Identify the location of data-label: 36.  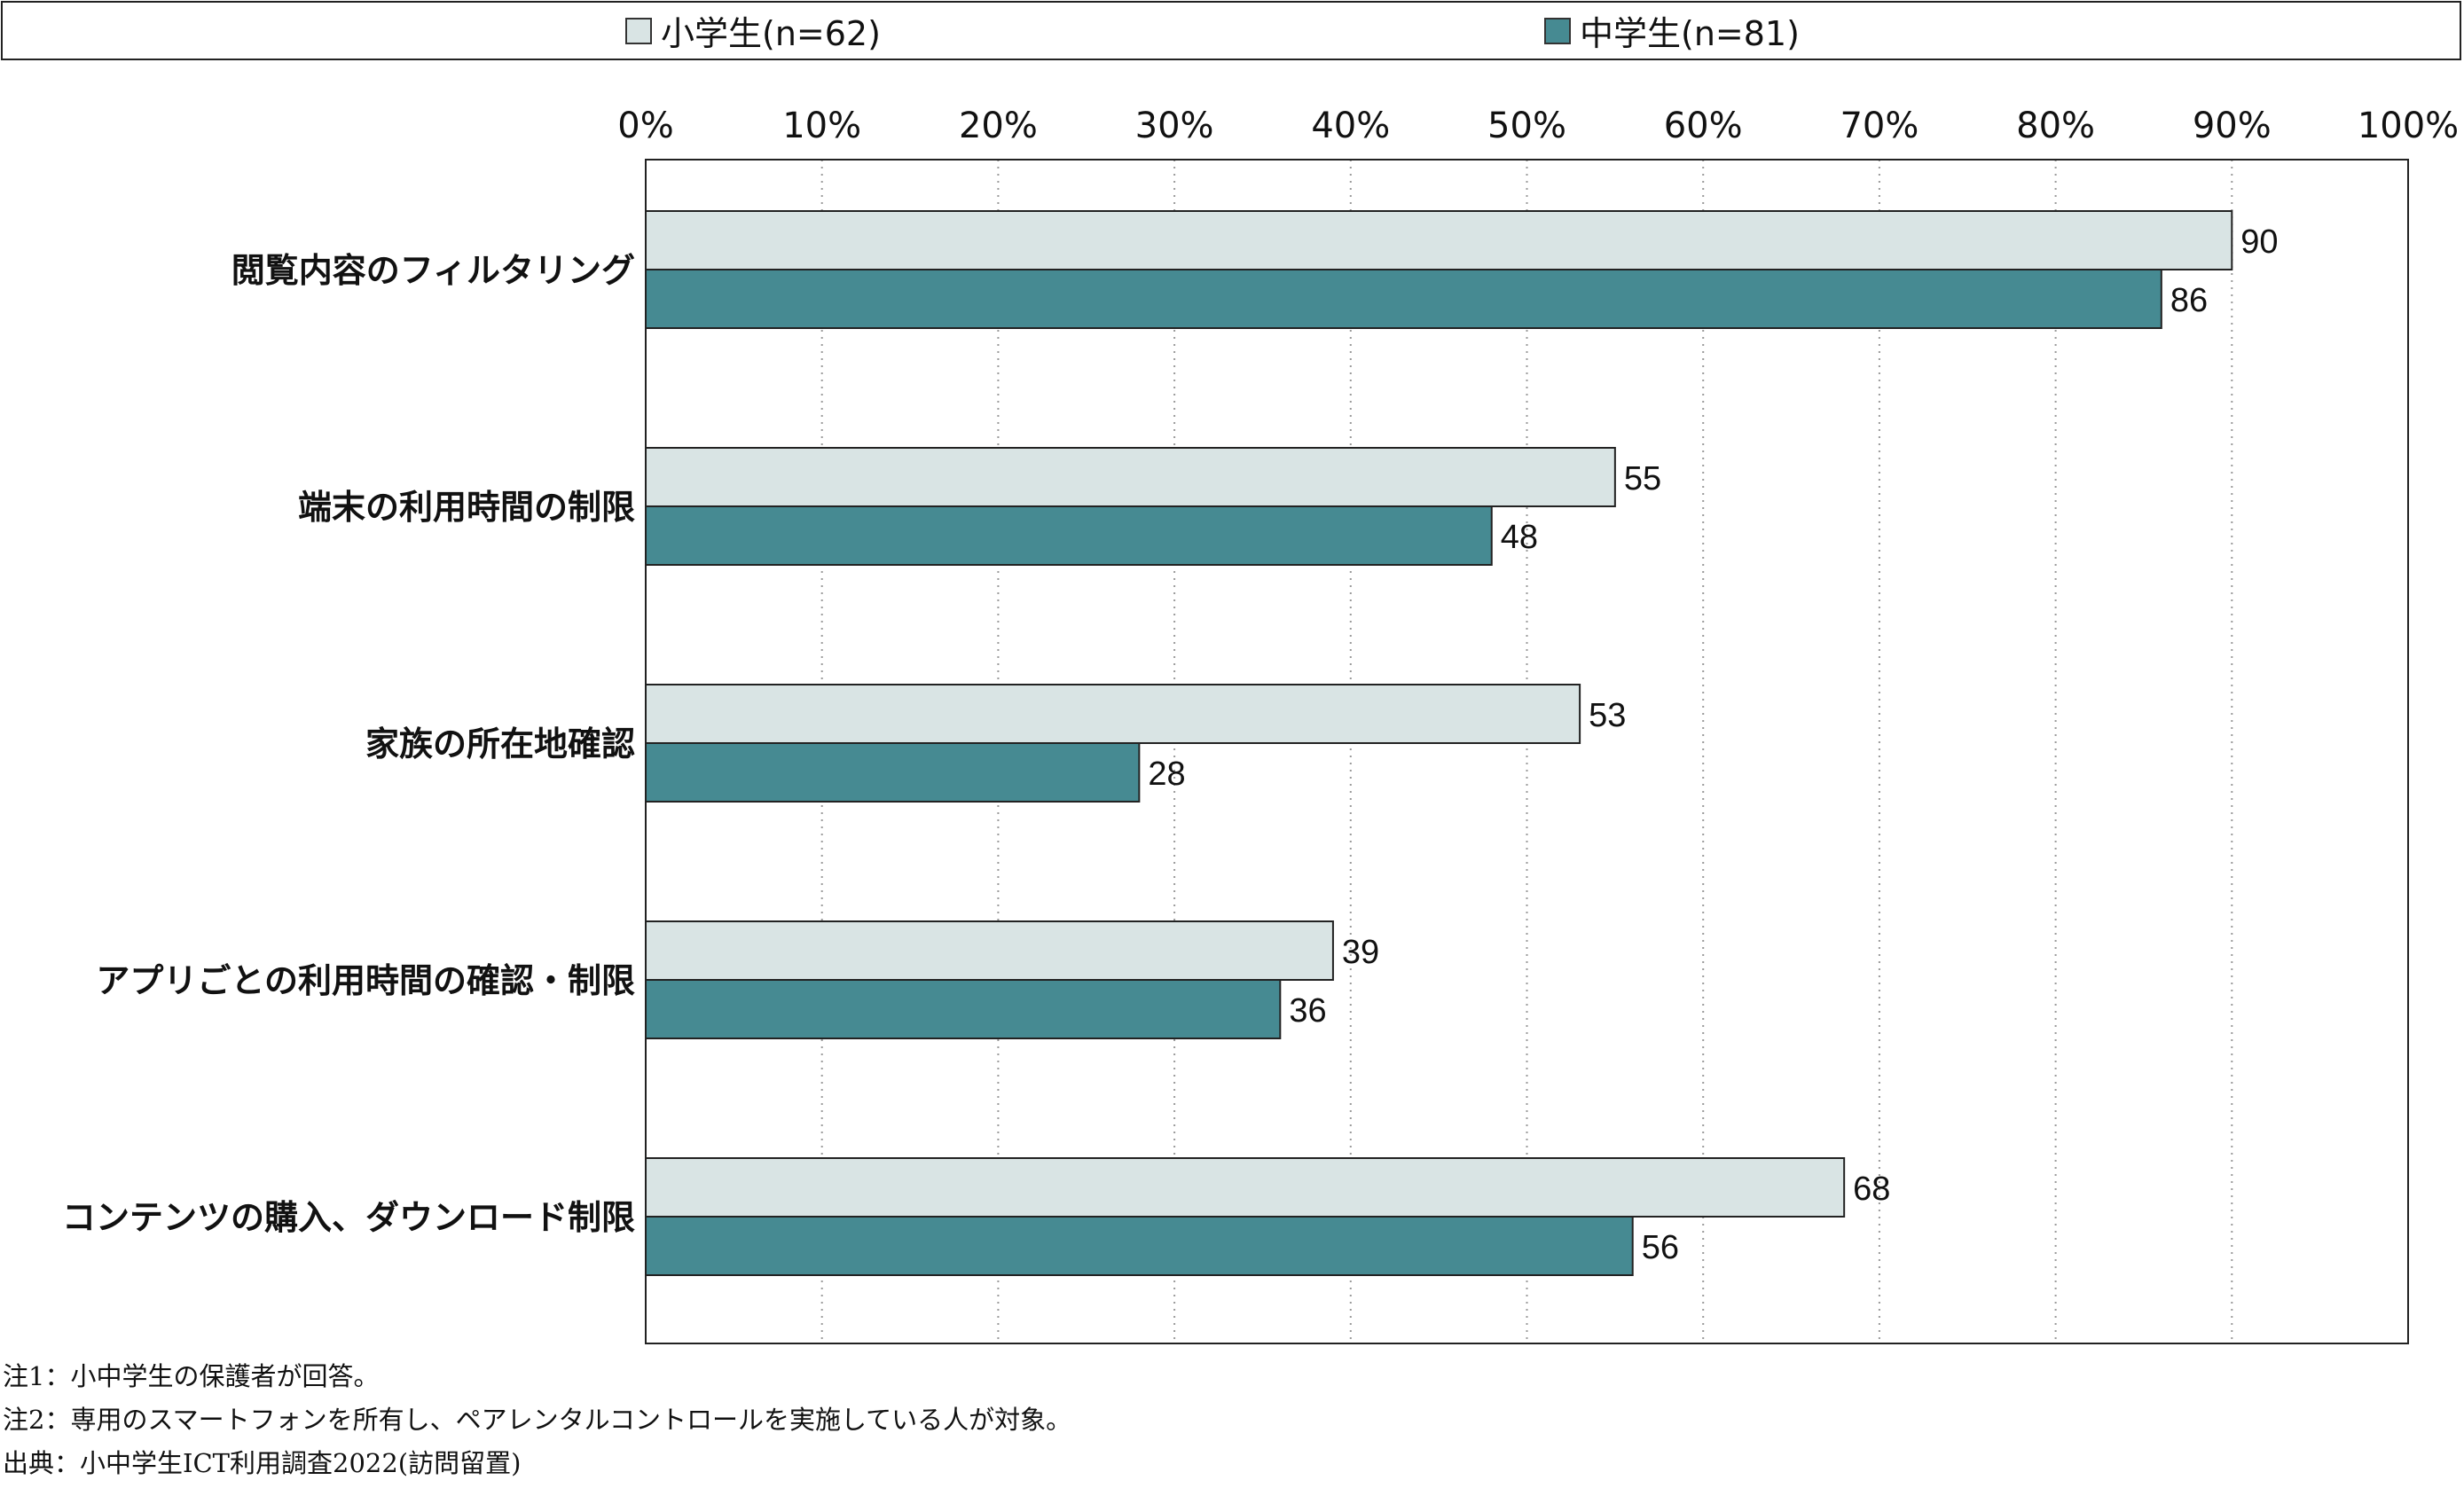
(1307, 1011).